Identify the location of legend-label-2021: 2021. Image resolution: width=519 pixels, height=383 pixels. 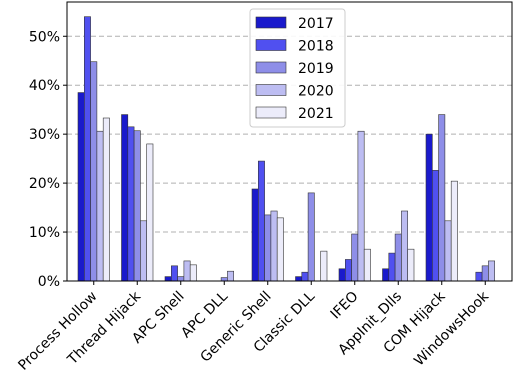
(316, 114).